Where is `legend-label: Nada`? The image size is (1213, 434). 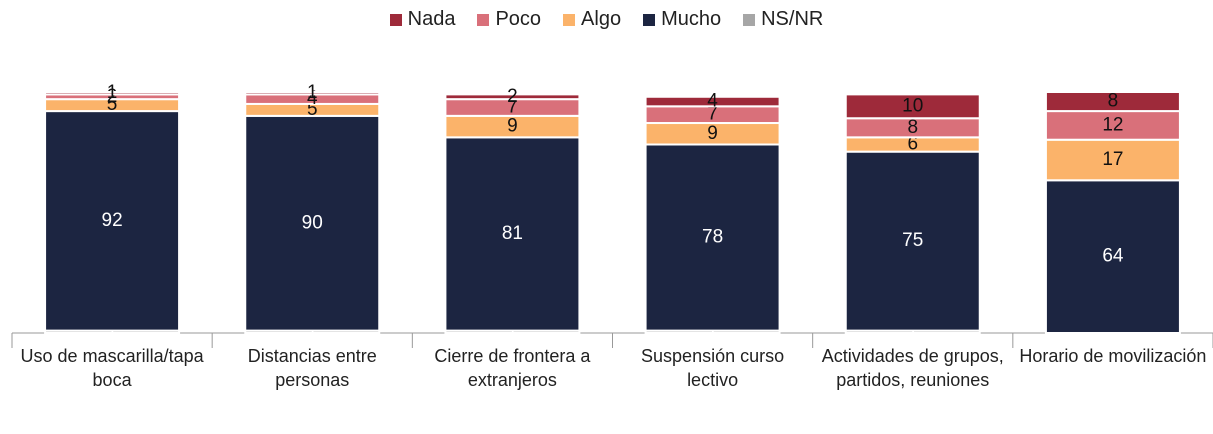 legend-label: Nada is located at coordinates (431, 19).